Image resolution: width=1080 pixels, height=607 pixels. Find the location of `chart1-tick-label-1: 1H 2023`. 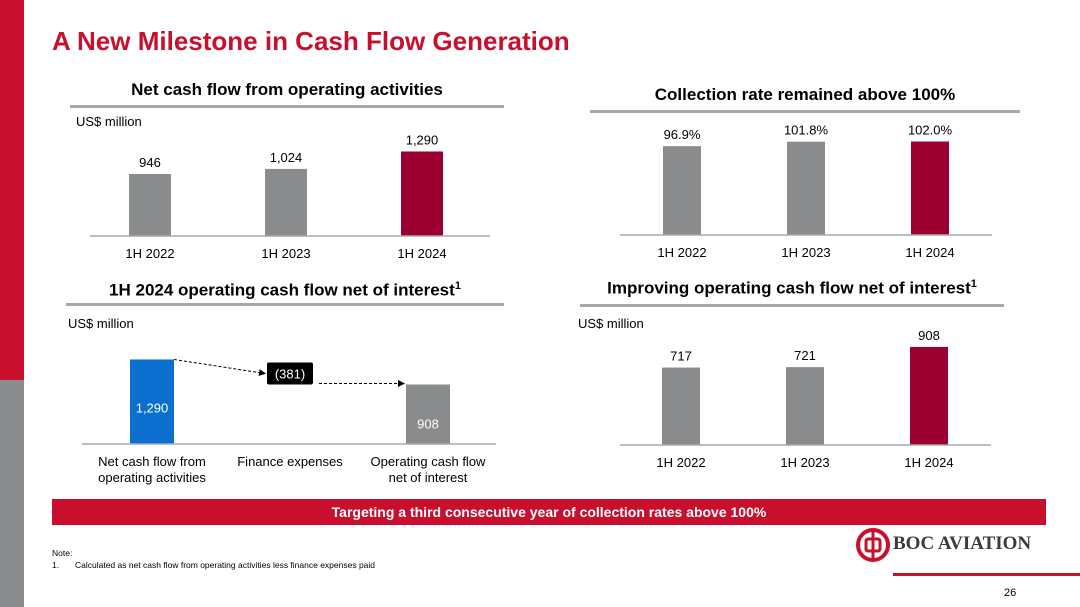

chart1-tick-label-1: 1H 2023 is located at coordinates (285, 253).